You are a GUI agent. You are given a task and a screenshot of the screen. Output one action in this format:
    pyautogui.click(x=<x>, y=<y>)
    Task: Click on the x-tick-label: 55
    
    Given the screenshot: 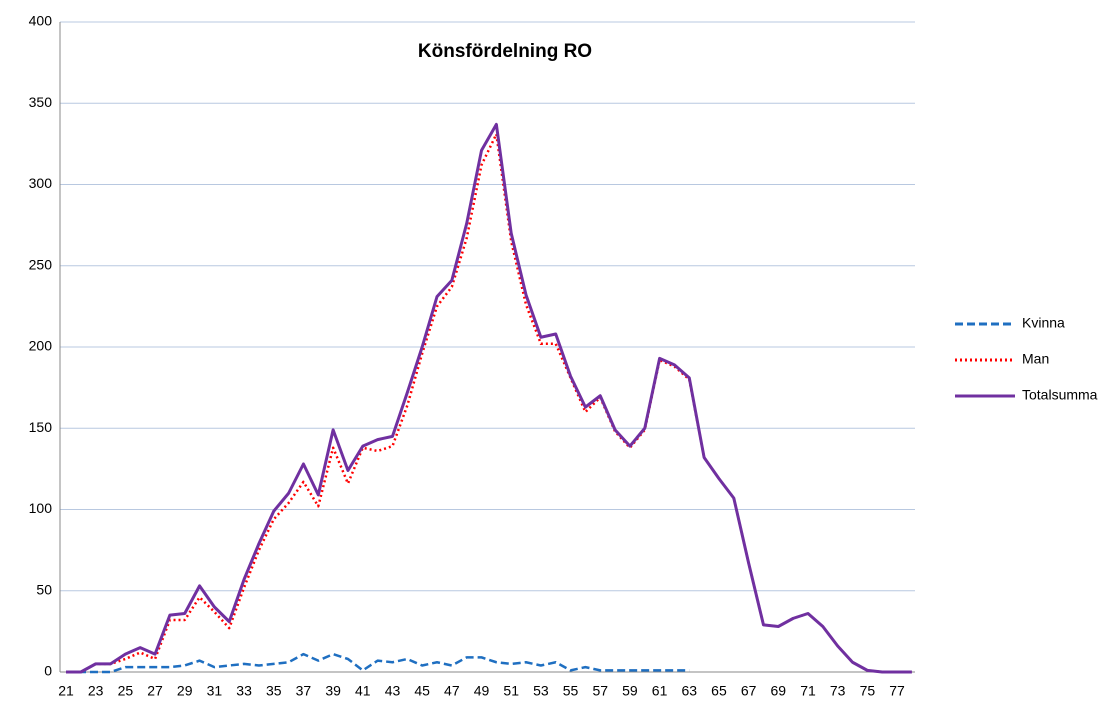 What is the action you would take?
    pyautogui.click(x=571, y=691)
    